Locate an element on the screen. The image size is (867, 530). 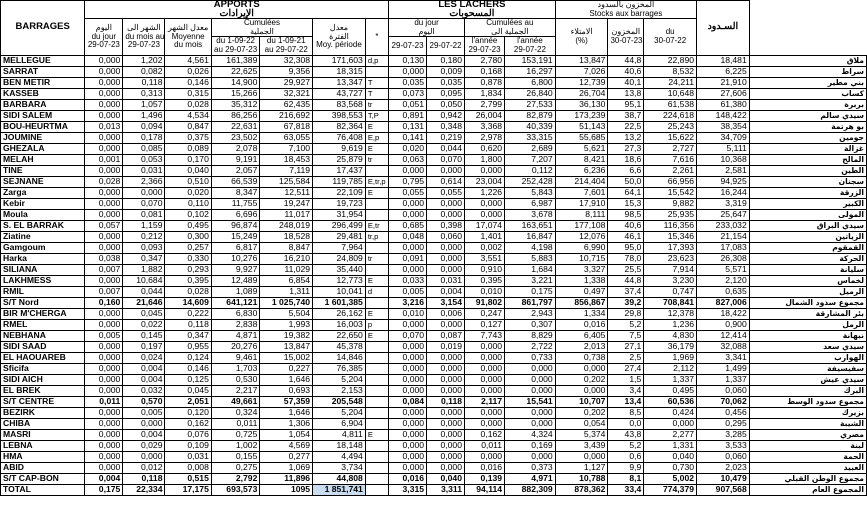
cell: 0,040 is located at coordinates (670, 456).